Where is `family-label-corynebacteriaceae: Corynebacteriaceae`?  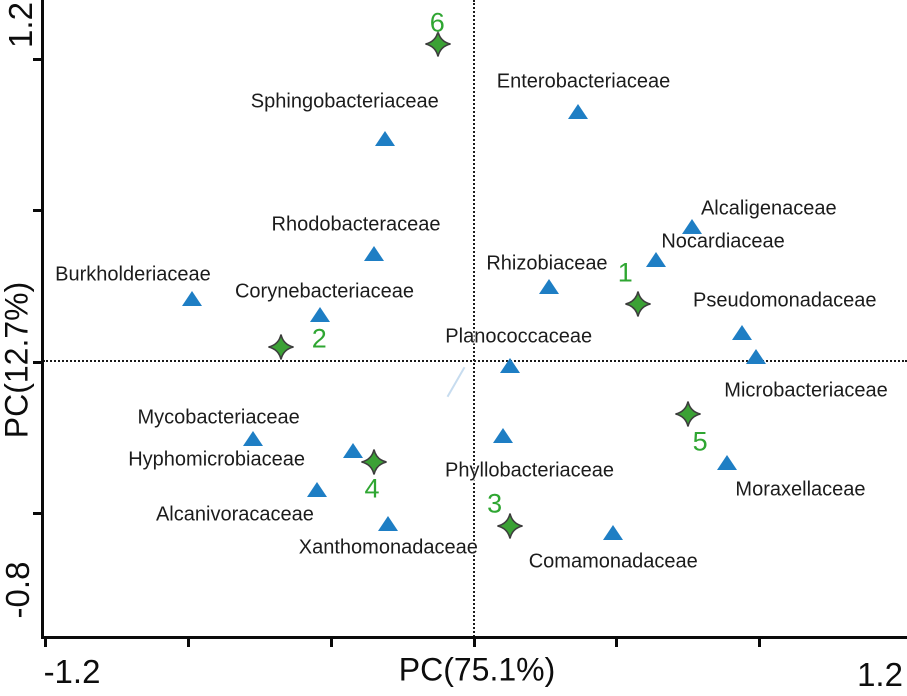
family-label-corynebacteriaceae: Corynebacteriaceae is located at coordinates (324, 291).